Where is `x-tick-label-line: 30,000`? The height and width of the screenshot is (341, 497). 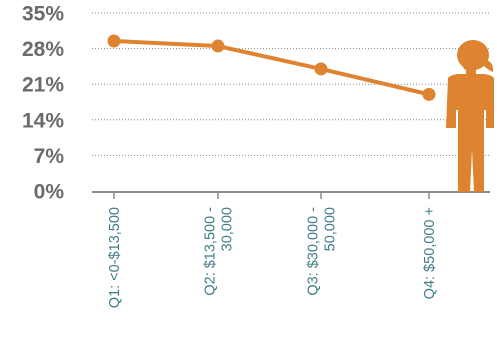 x-tick-label-line: 30,000 is located at coordinates (228, 229).